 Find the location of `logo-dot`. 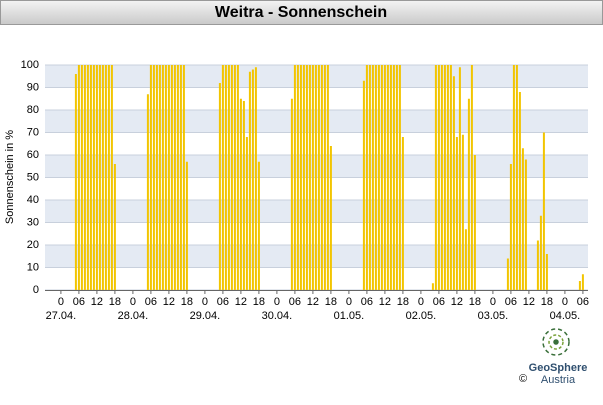

logo-dot is located at coordinates (556, 342).